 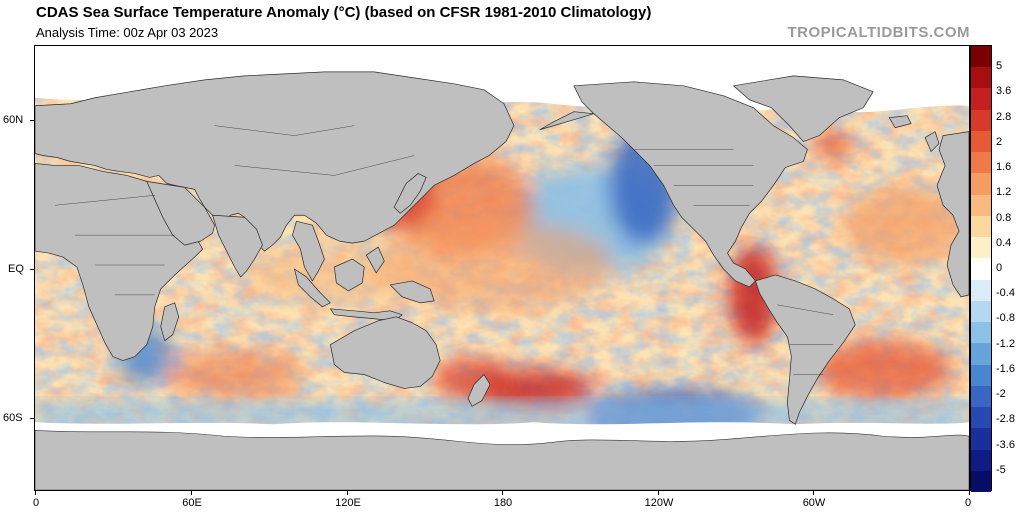 I want to click on lon-label-0-east: 0, so click(x=968, y=503).